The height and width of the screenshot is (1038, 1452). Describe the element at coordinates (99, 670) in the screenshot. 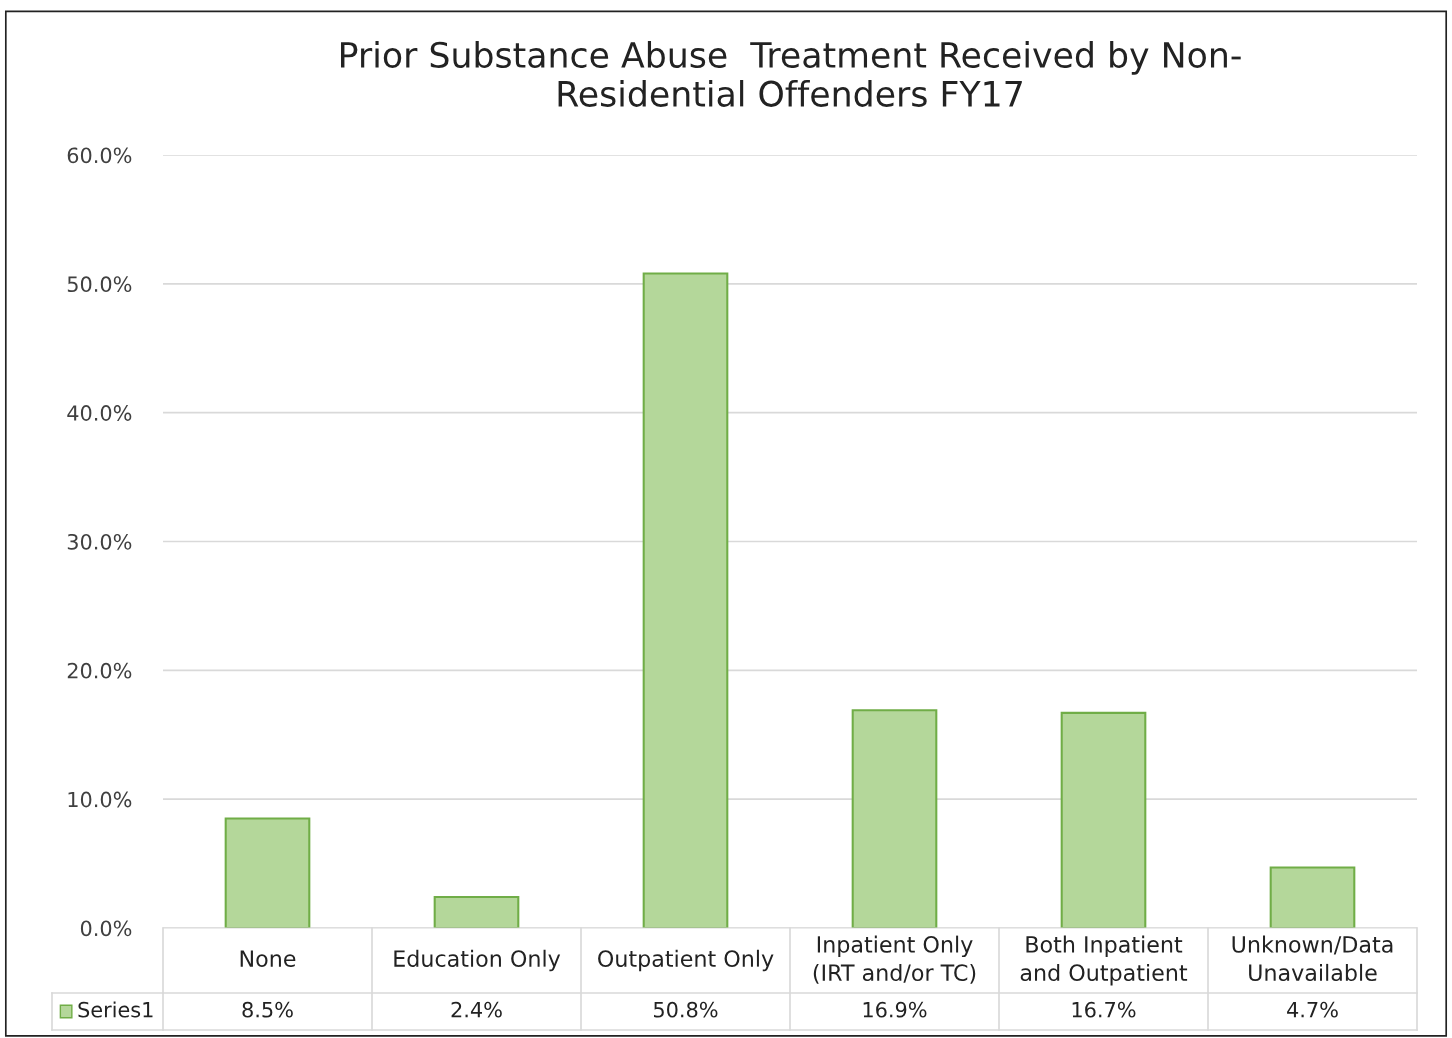

I see `y-tick-label: 20.0%` at that location.